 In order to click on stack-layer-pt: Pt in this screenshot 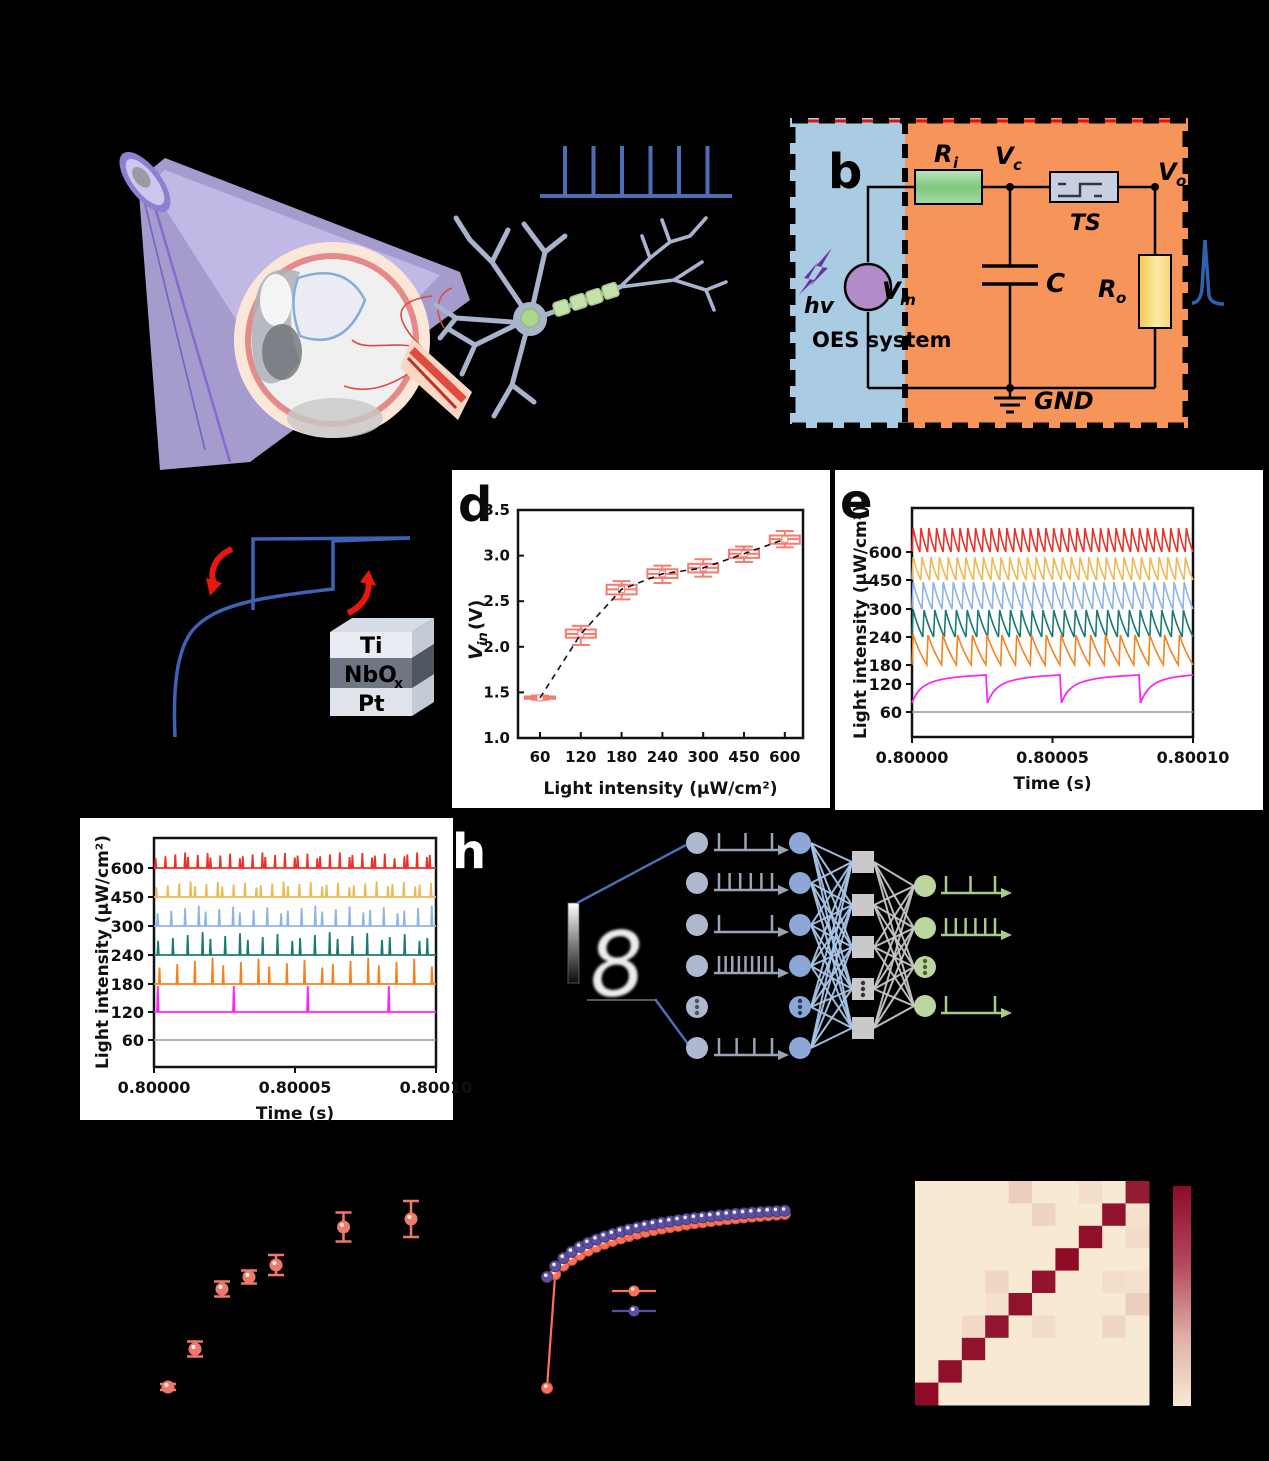, I will do `click(371, 704)`.